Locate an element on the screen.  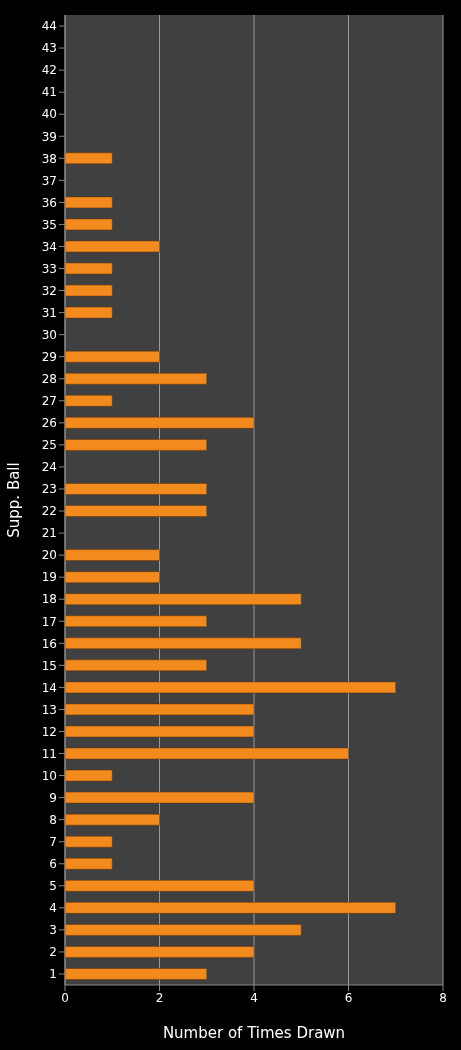
y-tick-label: 9 is located at coordinates (53, 797).